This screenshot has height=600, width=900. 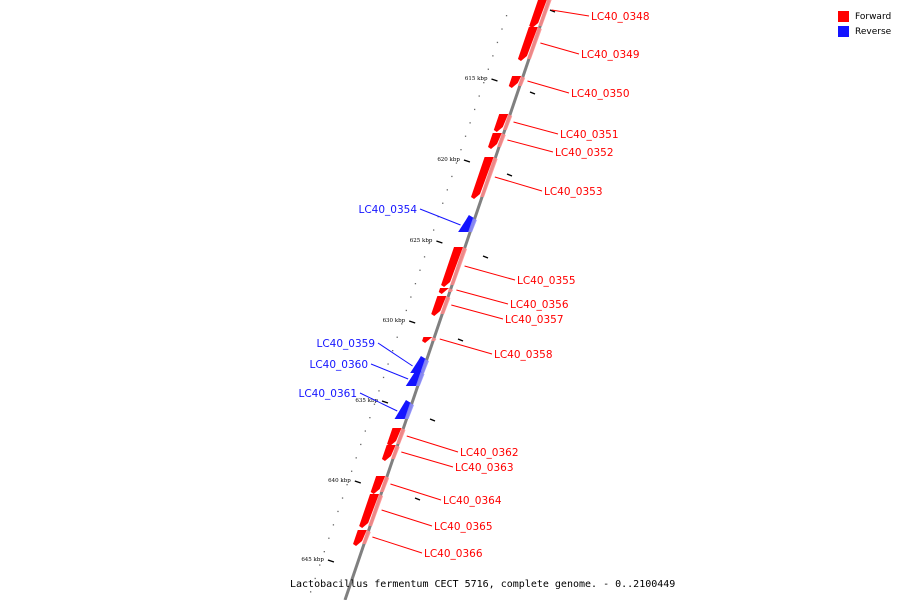 What do you see at coordinates (417, 218) in the screenshot?
I see `gene-lc40-0354: LC40_0354` at bounding box center [417, 218].